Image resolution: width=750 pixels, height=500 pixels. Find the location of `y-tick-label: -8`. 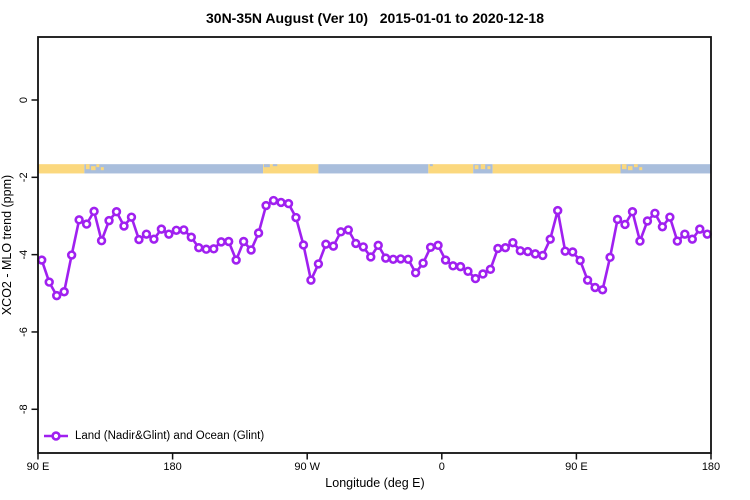

y-tick-label: -8 is located at coordinates (24, 409).